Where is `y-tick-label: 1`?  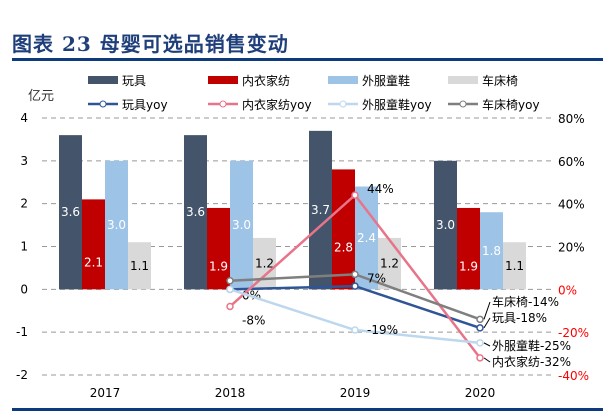
y-tick-label: 1 is located at coordinates (24, 247).